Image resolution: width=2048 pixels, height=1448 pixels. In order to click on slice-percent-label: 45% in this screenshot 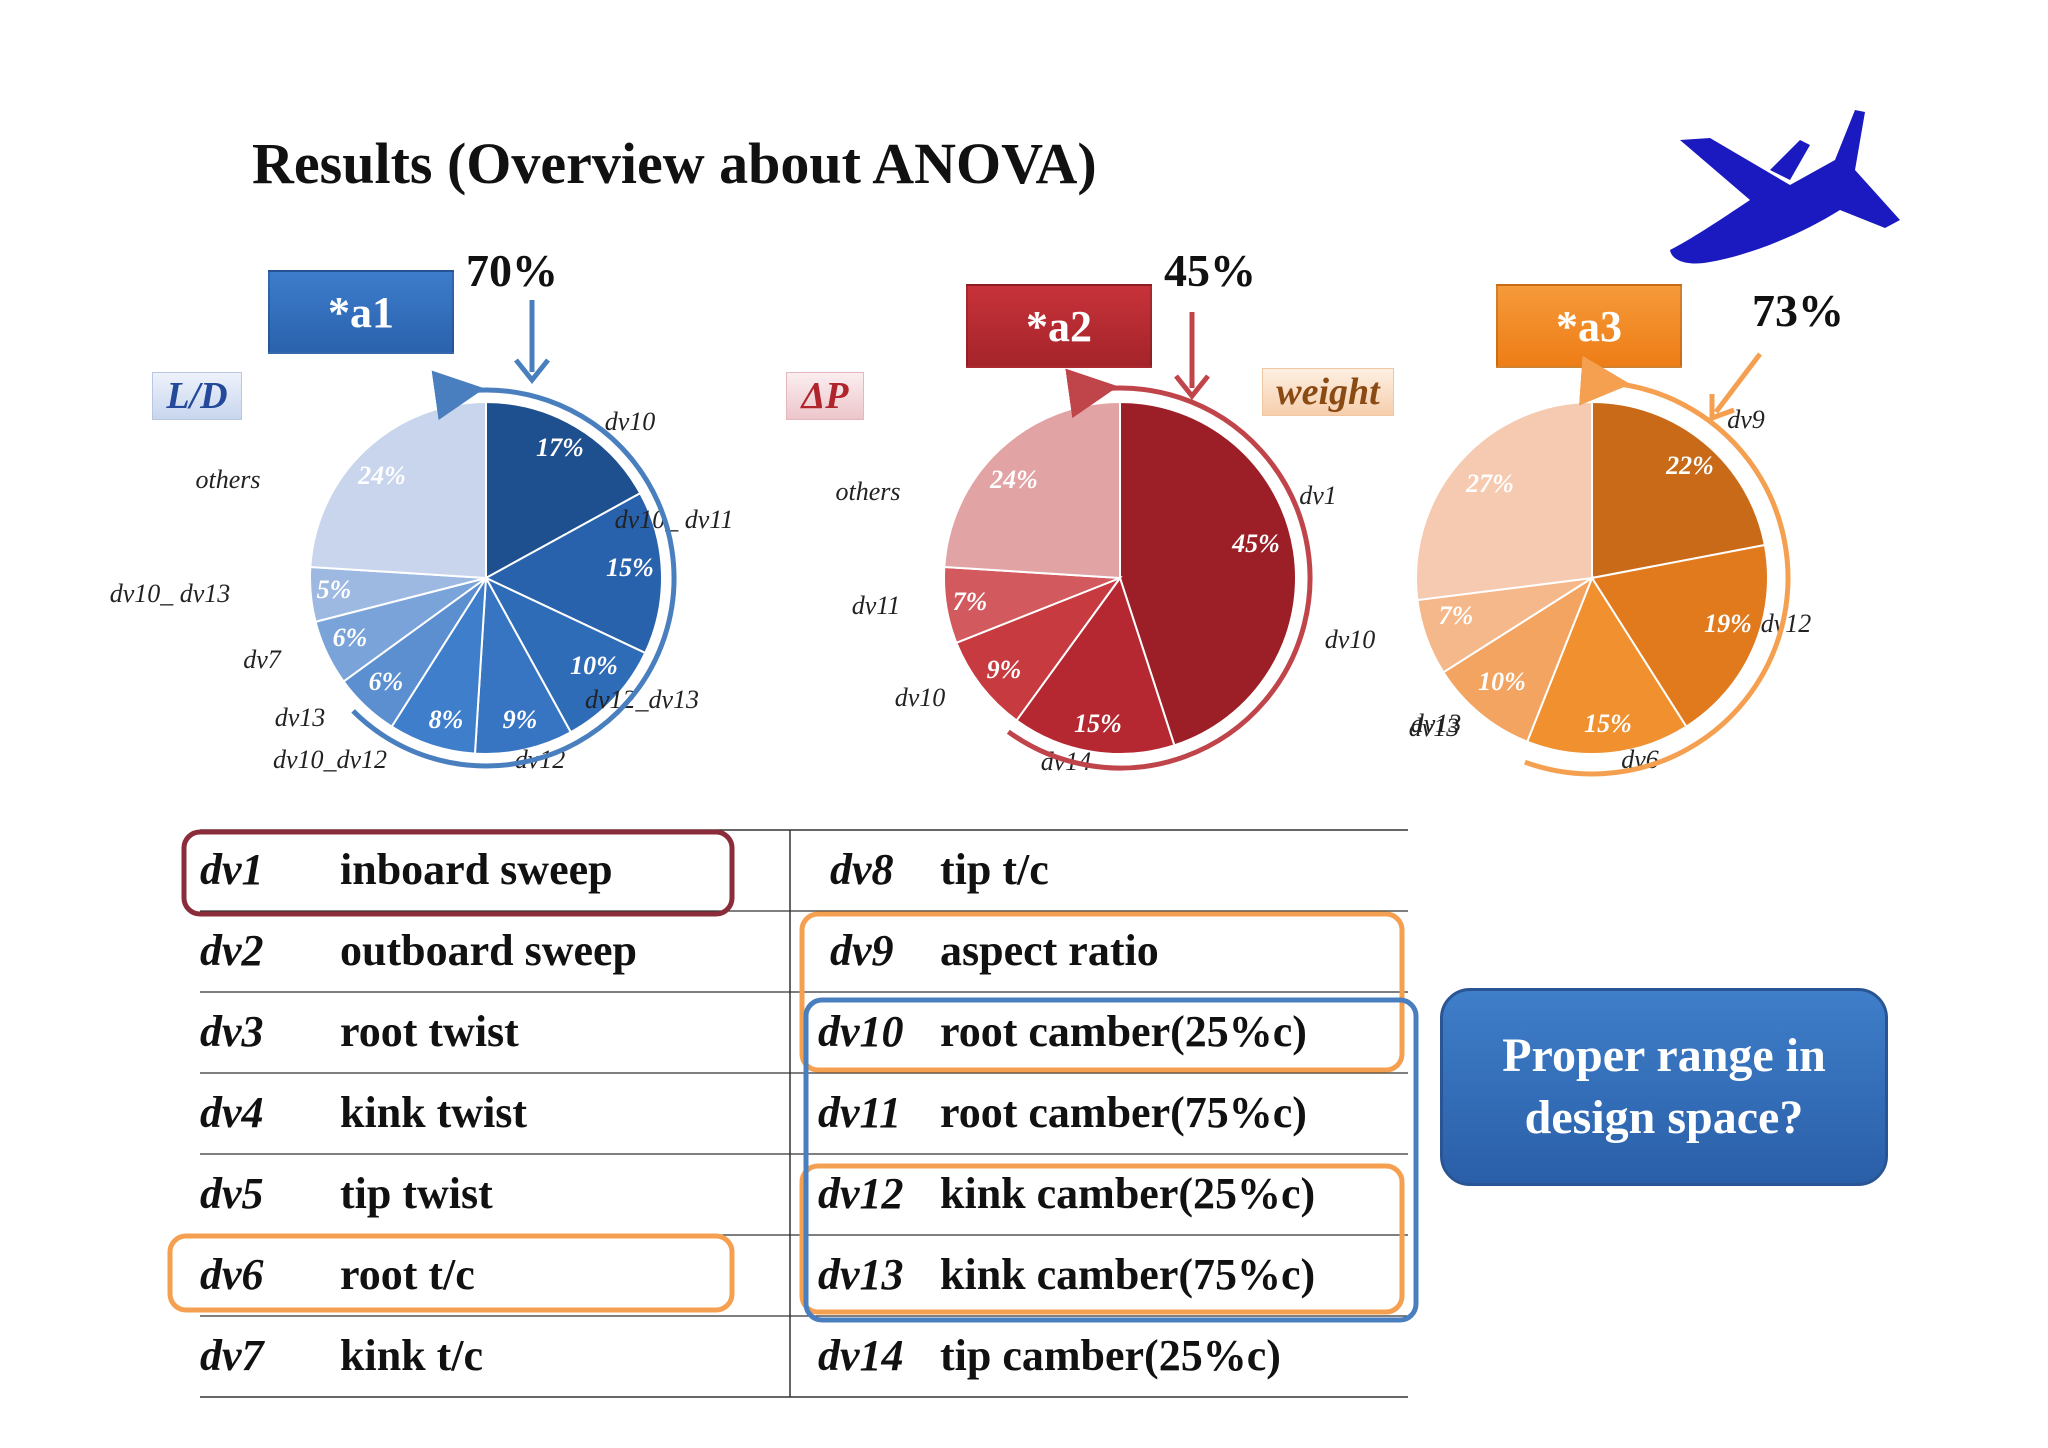, I will do `click(1255, 543)`.